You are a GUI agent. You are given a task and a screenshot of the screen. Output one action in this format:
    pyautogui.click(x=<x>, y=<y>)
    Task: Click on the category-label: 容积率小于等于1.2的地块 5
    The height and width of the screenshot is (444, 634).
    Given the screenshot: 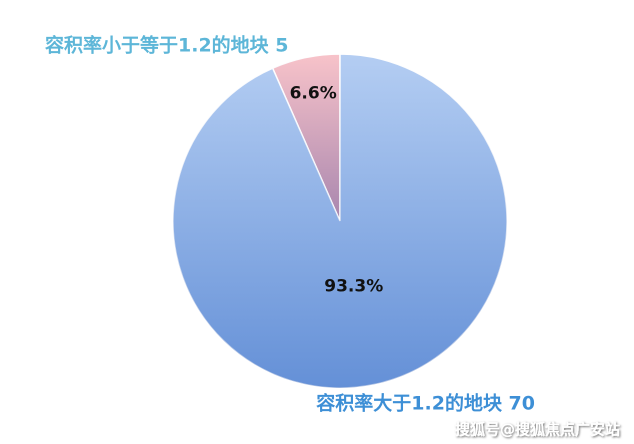 What is the action you would take?
    pyautogui.click(x=167, y=45)
    